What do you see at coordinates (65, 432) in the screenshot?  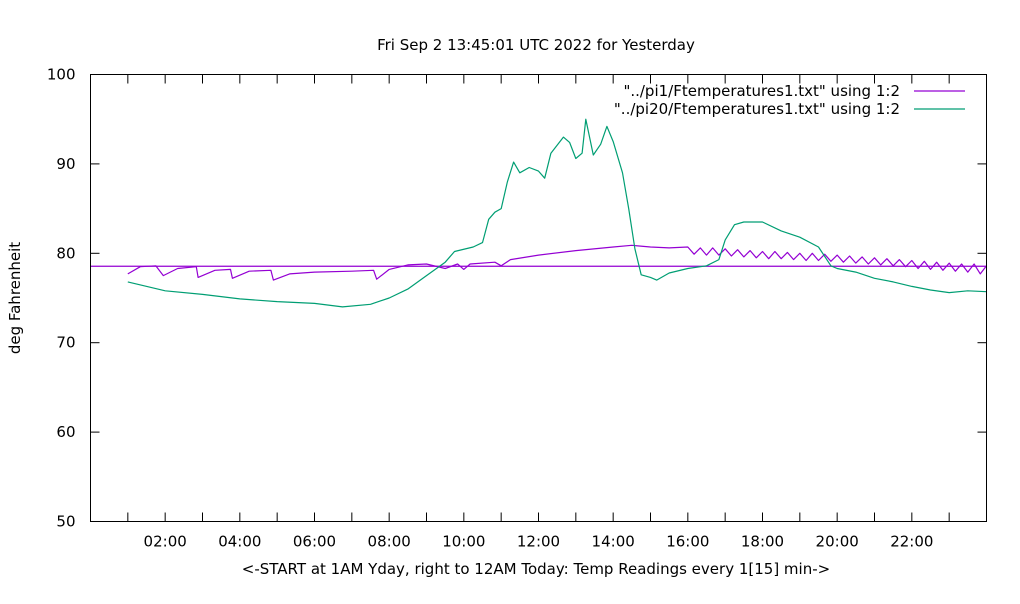 I see `y-tick-label: 60` at bounding box center [65, 432].